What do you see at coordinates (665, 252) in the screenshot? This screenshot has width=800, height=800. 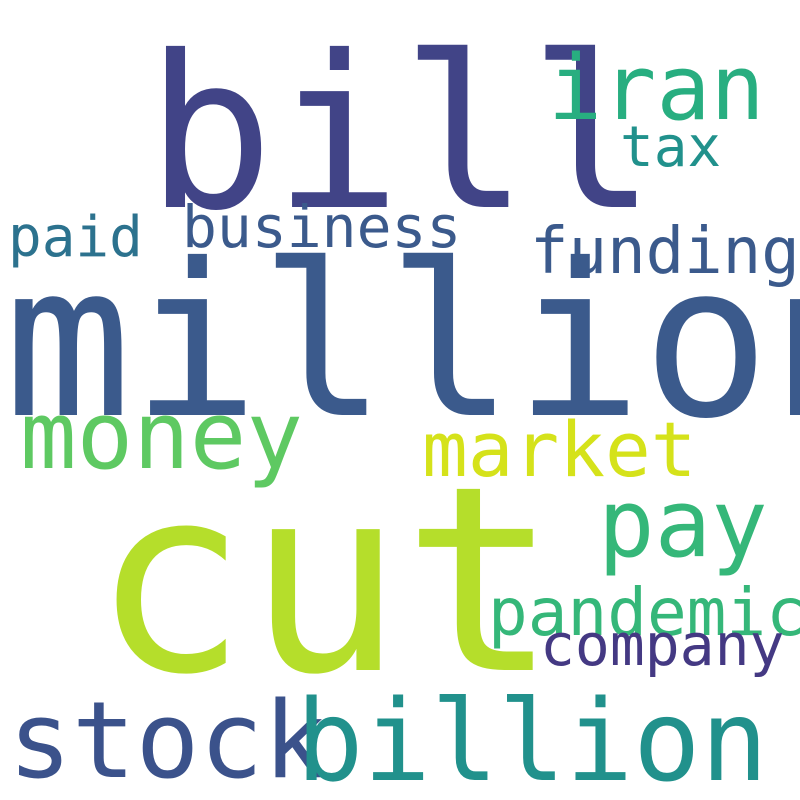 I see `word-funding: funding` at bounding box center [665, 252].